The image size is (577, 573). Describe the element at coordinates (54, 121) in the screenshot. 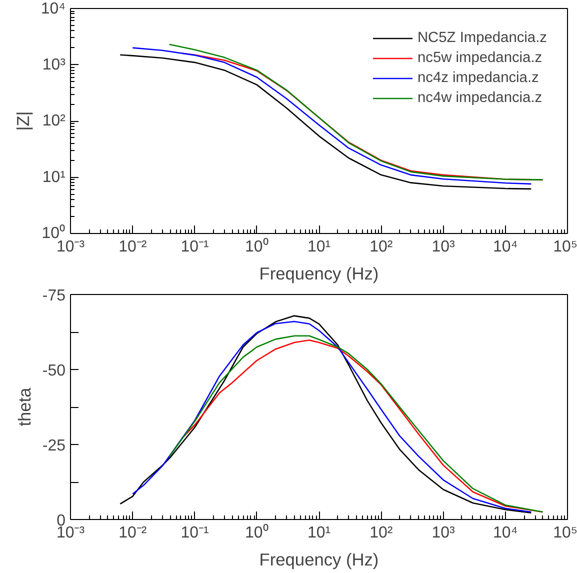

I see `y-tick-label: 10²` at that location.